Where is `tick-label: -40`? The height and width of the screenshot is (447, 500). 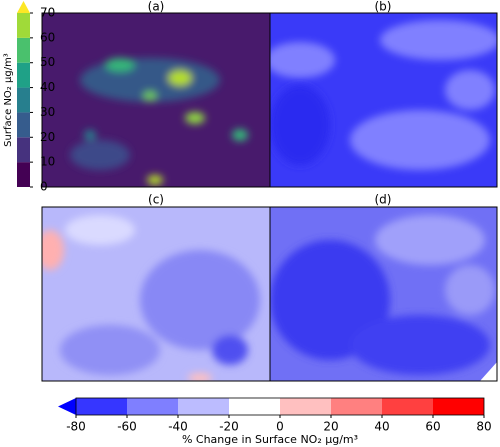
tick-label: -40 is located at coordinates (178, 427).